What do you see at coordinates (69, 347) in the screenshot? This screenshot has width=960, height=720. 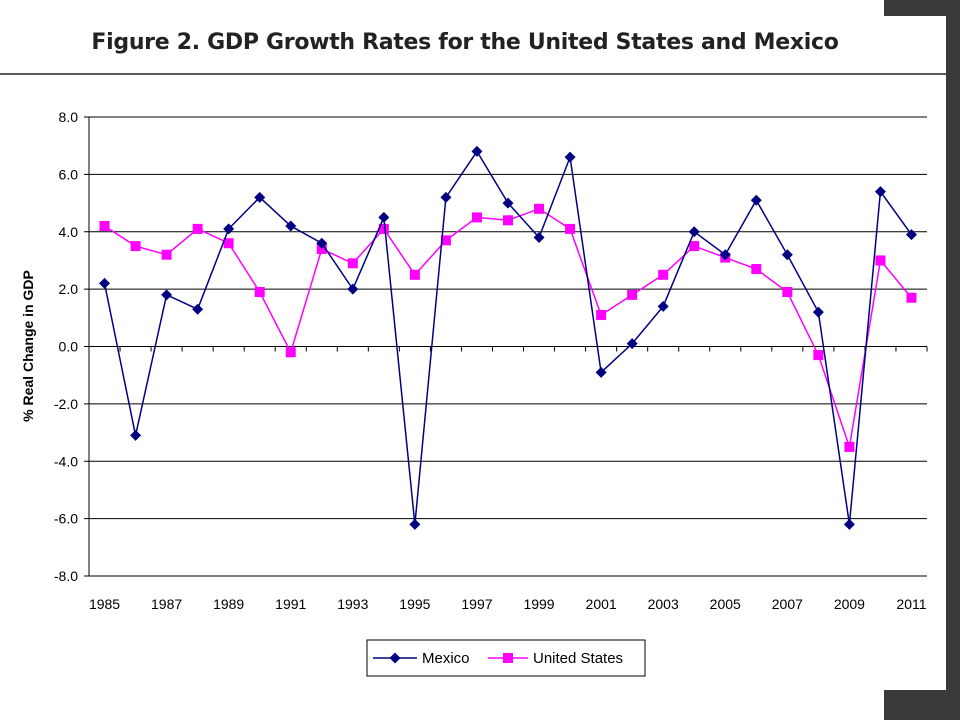 I see `y-tick-label: 0.0` at bounding box center [69, 347].